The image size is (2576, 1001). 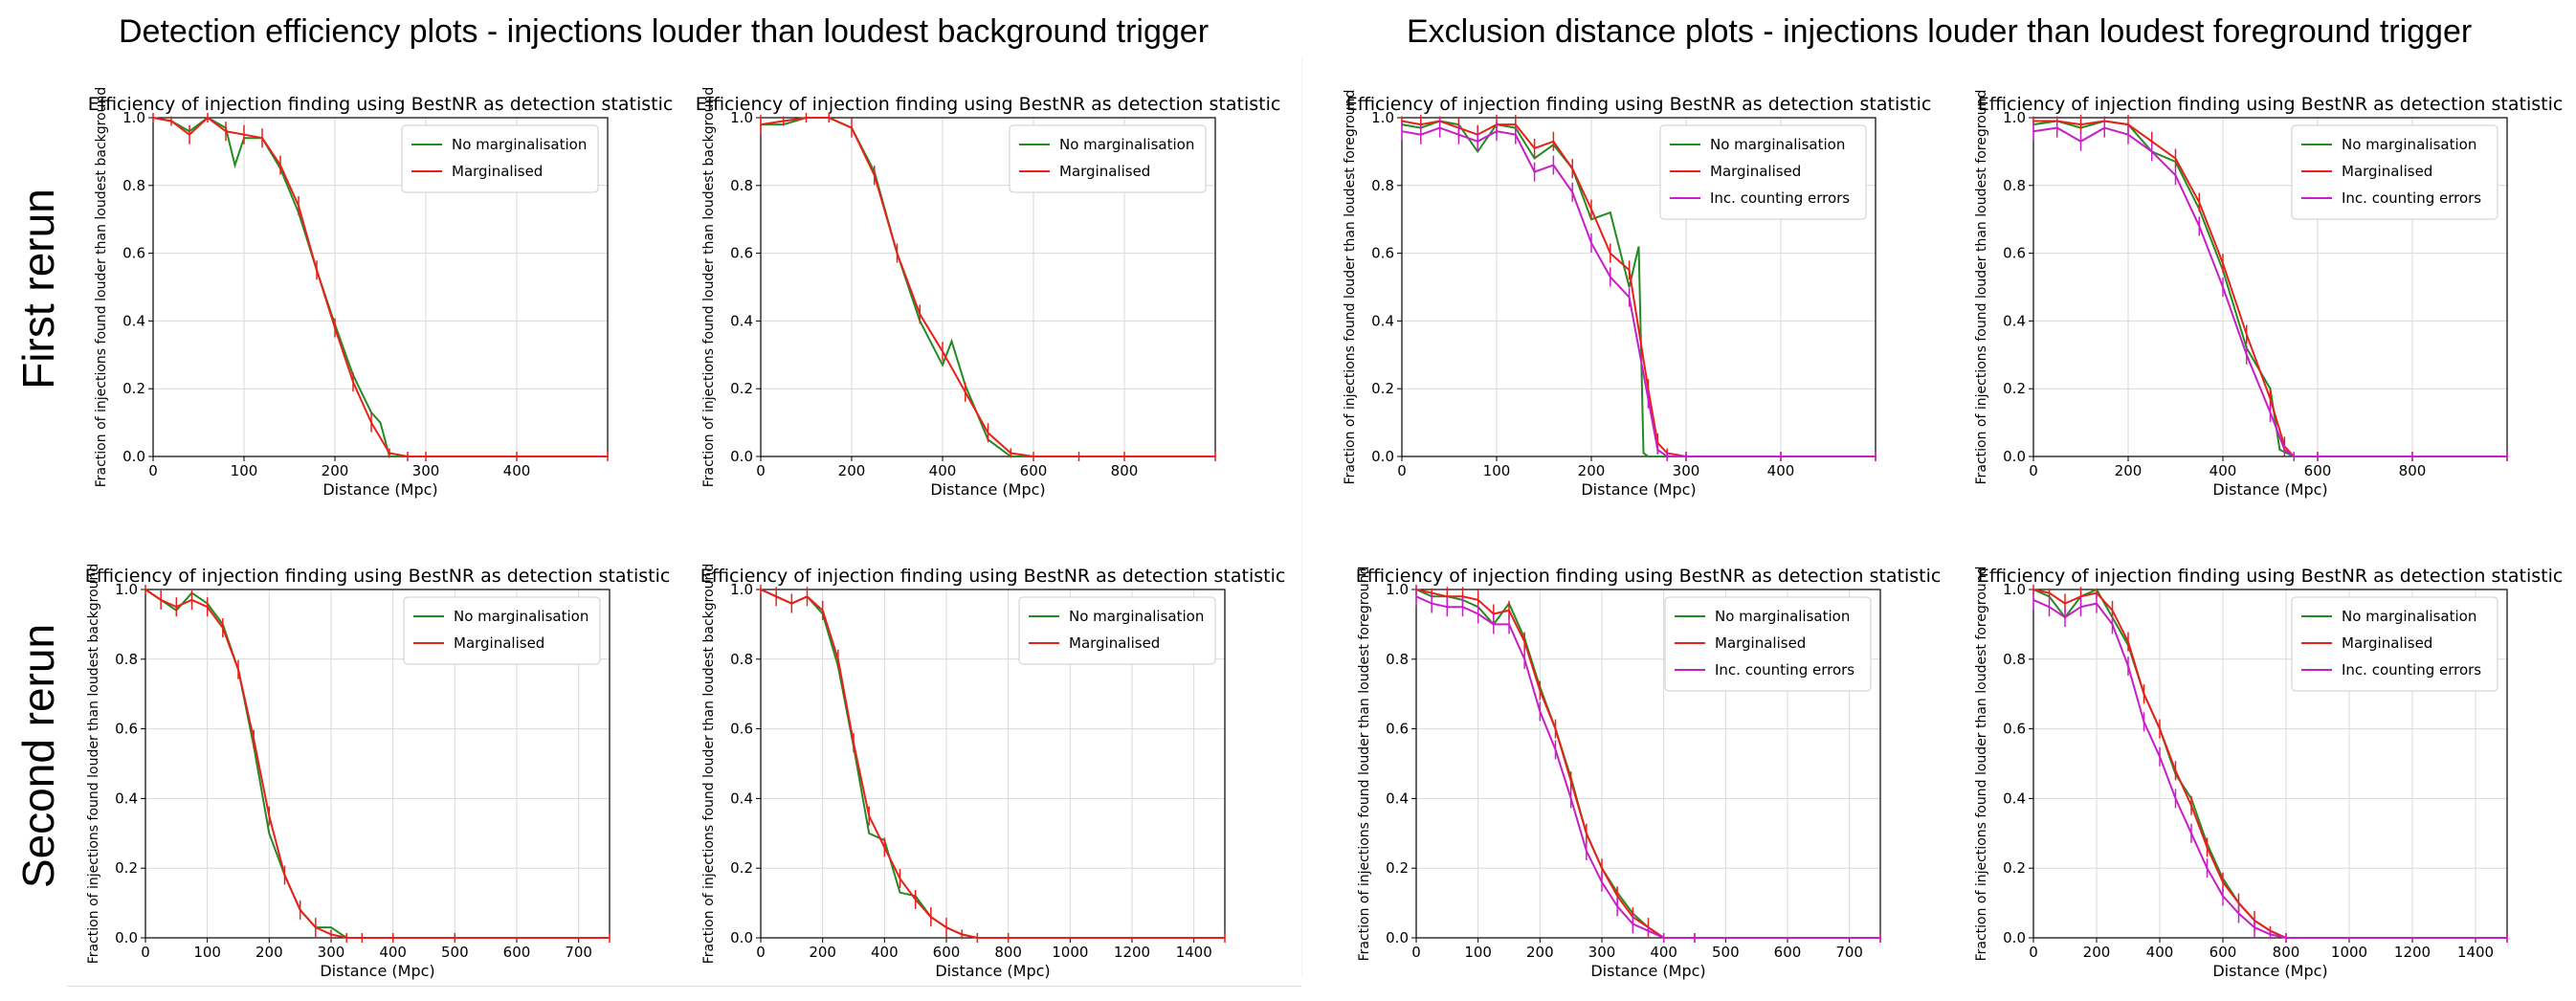 What do you see at coordinates (1070, 952) in the screenshot?
I see `x-tick-label: 1000` at bounding box center [1070, 952].